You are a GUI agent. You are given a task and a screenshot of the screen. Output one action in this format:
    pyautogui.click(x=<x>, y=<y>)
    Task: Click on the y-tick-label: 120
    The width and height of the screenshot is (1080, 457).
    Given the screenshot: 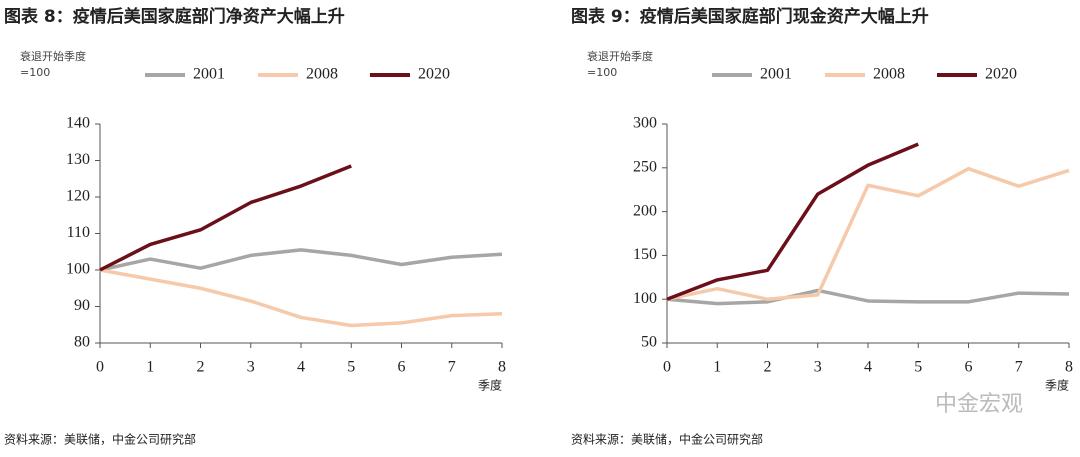 What is the action you would take?
    pyautogui.click(x=78, y=196)
    